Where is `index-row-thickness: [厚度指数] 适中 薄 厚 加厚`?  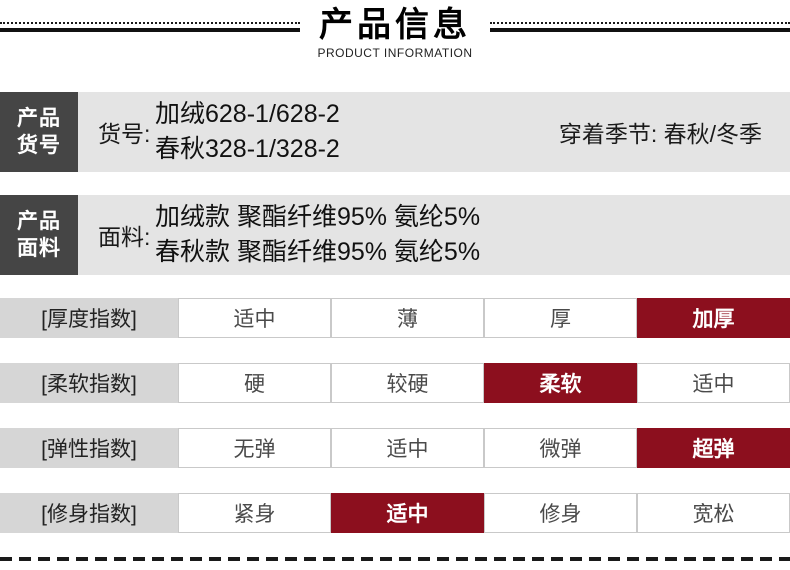
index-row-thickness: [厚度指数] 适中 薄 厚 加厚 is located at coordinates (395, 318).